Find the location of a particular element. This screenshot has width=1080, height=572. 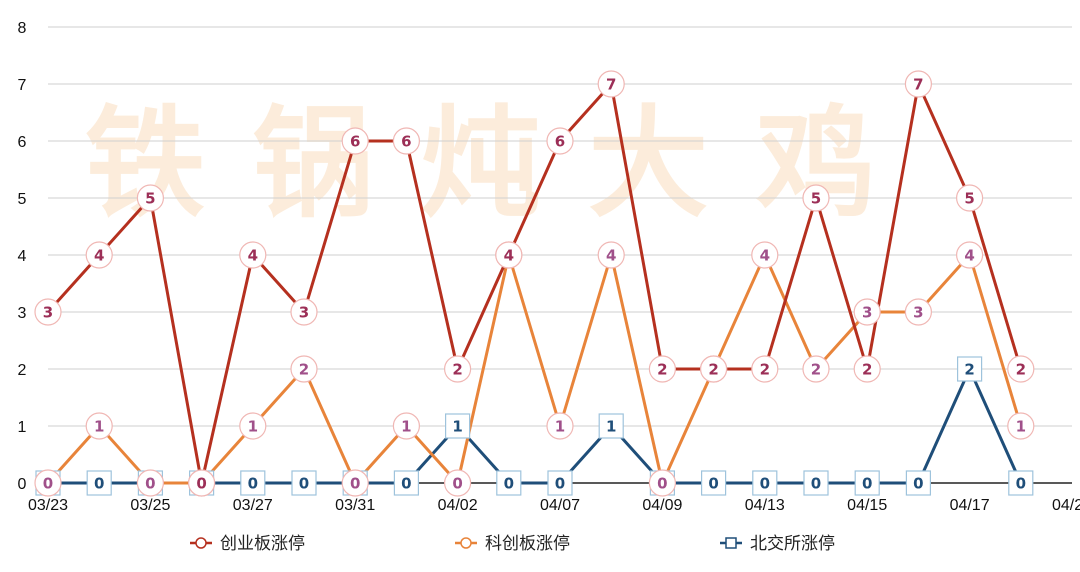

y-tick-label: 6 is located at coordinates (22, 142).